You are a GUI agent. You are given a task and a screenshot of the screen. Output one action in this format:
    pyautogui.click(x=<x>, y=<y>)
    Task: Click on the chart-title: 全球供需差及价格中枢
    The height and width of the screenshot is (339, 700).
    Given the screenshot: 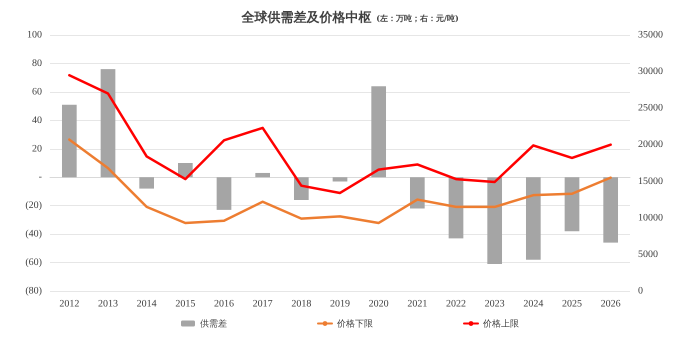 What is the action you would take?
    pyautogui.click(x=306, y=18)
    